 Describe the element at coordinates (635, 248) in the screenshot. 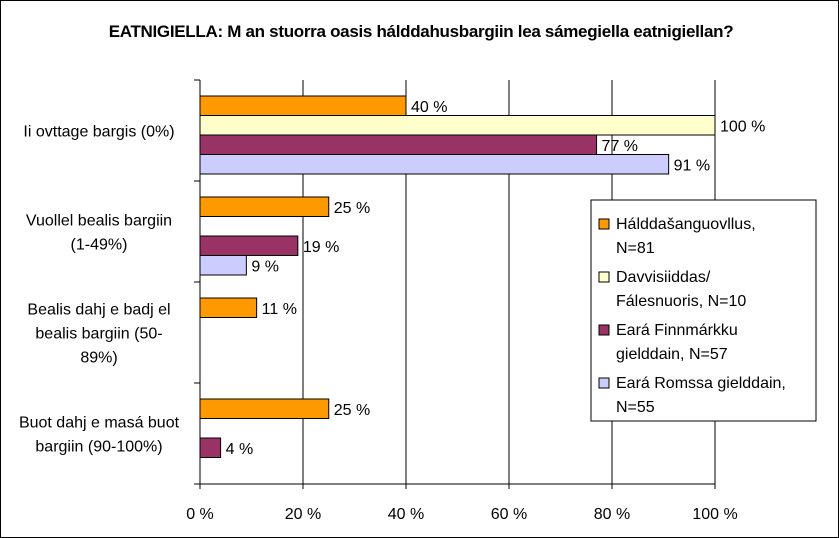

I see `legend-label: N=81` at that location.